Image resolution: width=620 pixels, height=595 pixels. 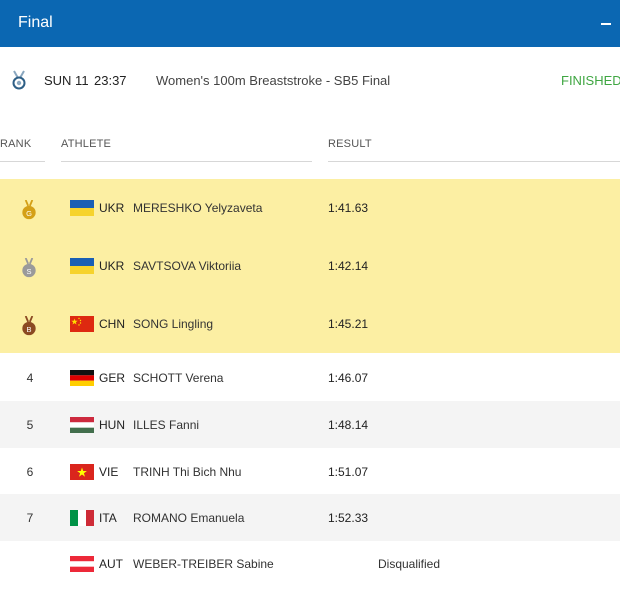 I want to click on bronze-medal-icon: B, so click(x=29, y=326).